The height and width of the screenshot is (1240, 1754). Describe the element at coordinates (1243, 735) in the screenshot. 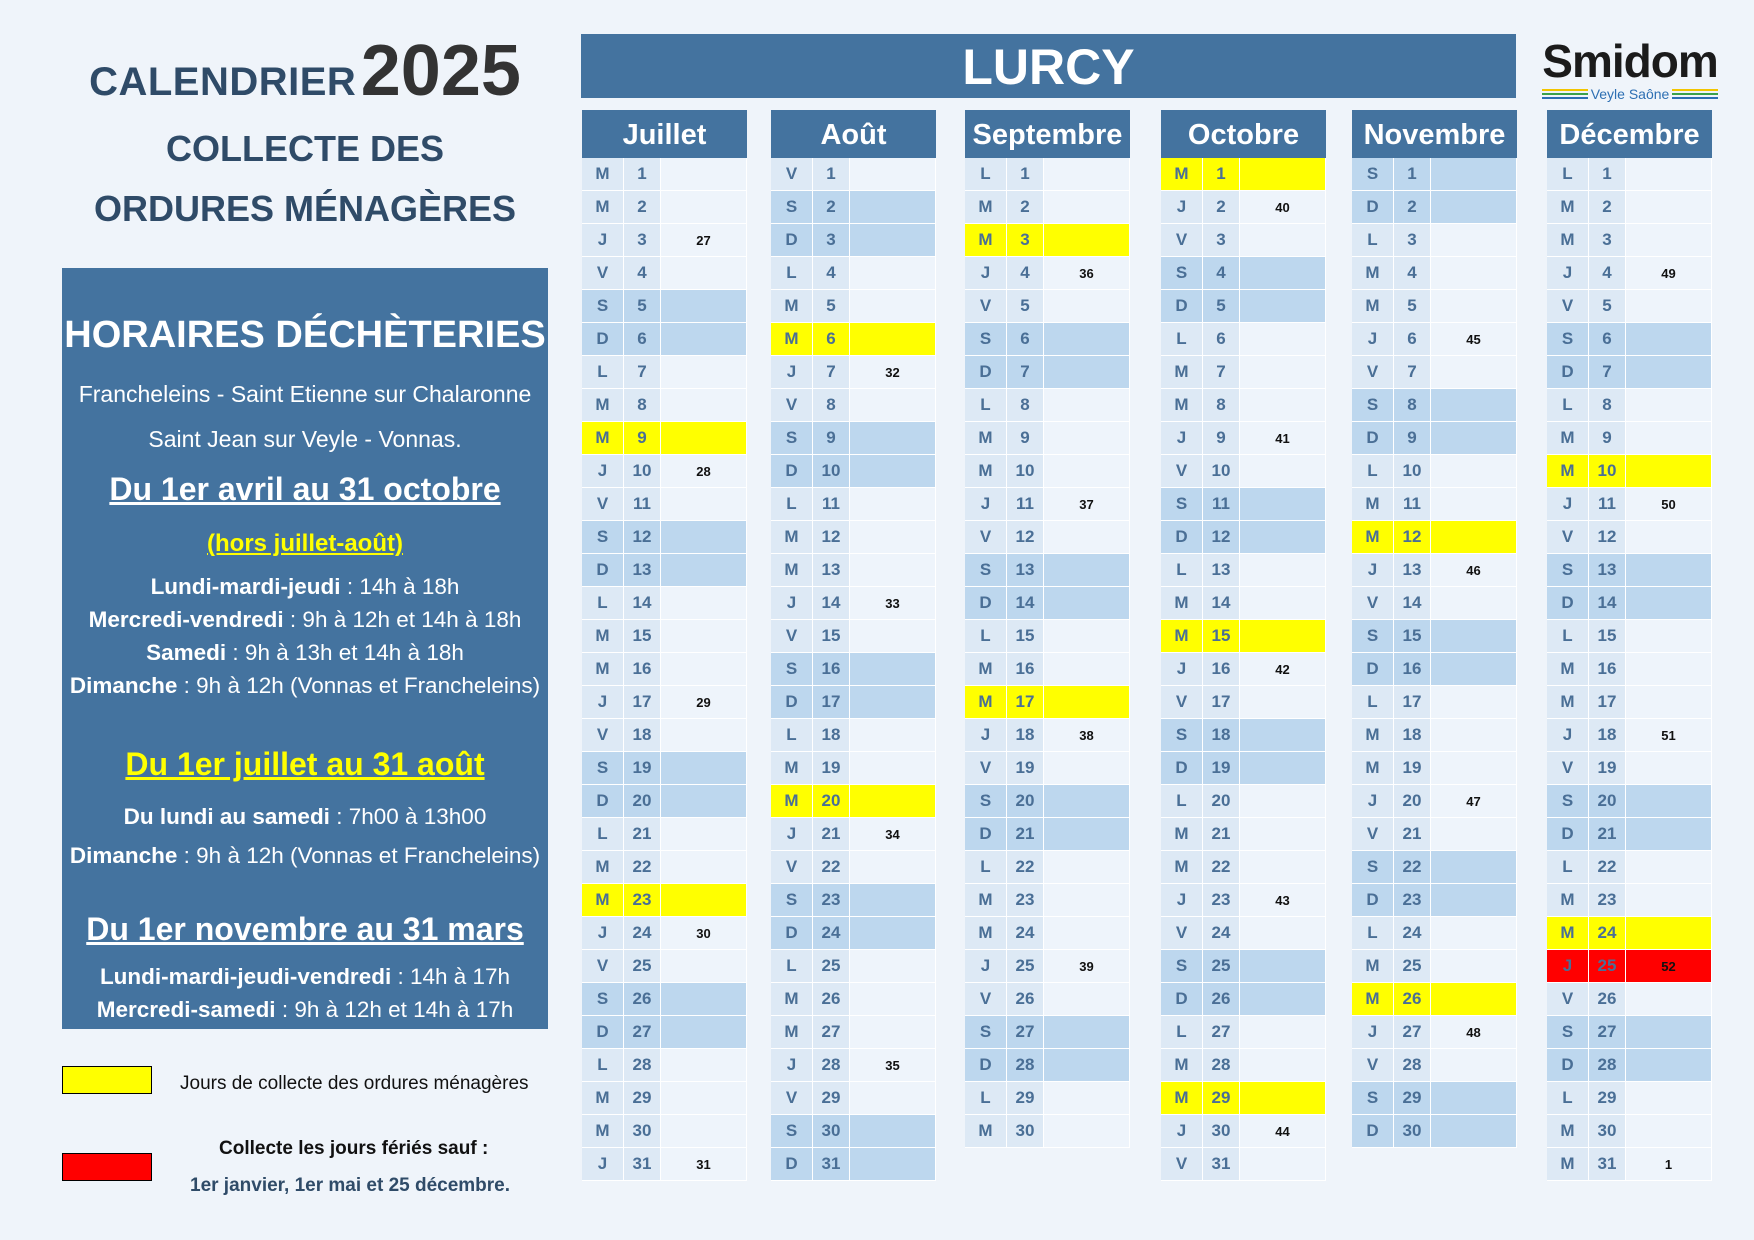

I see `day-row: S 18` at that location.